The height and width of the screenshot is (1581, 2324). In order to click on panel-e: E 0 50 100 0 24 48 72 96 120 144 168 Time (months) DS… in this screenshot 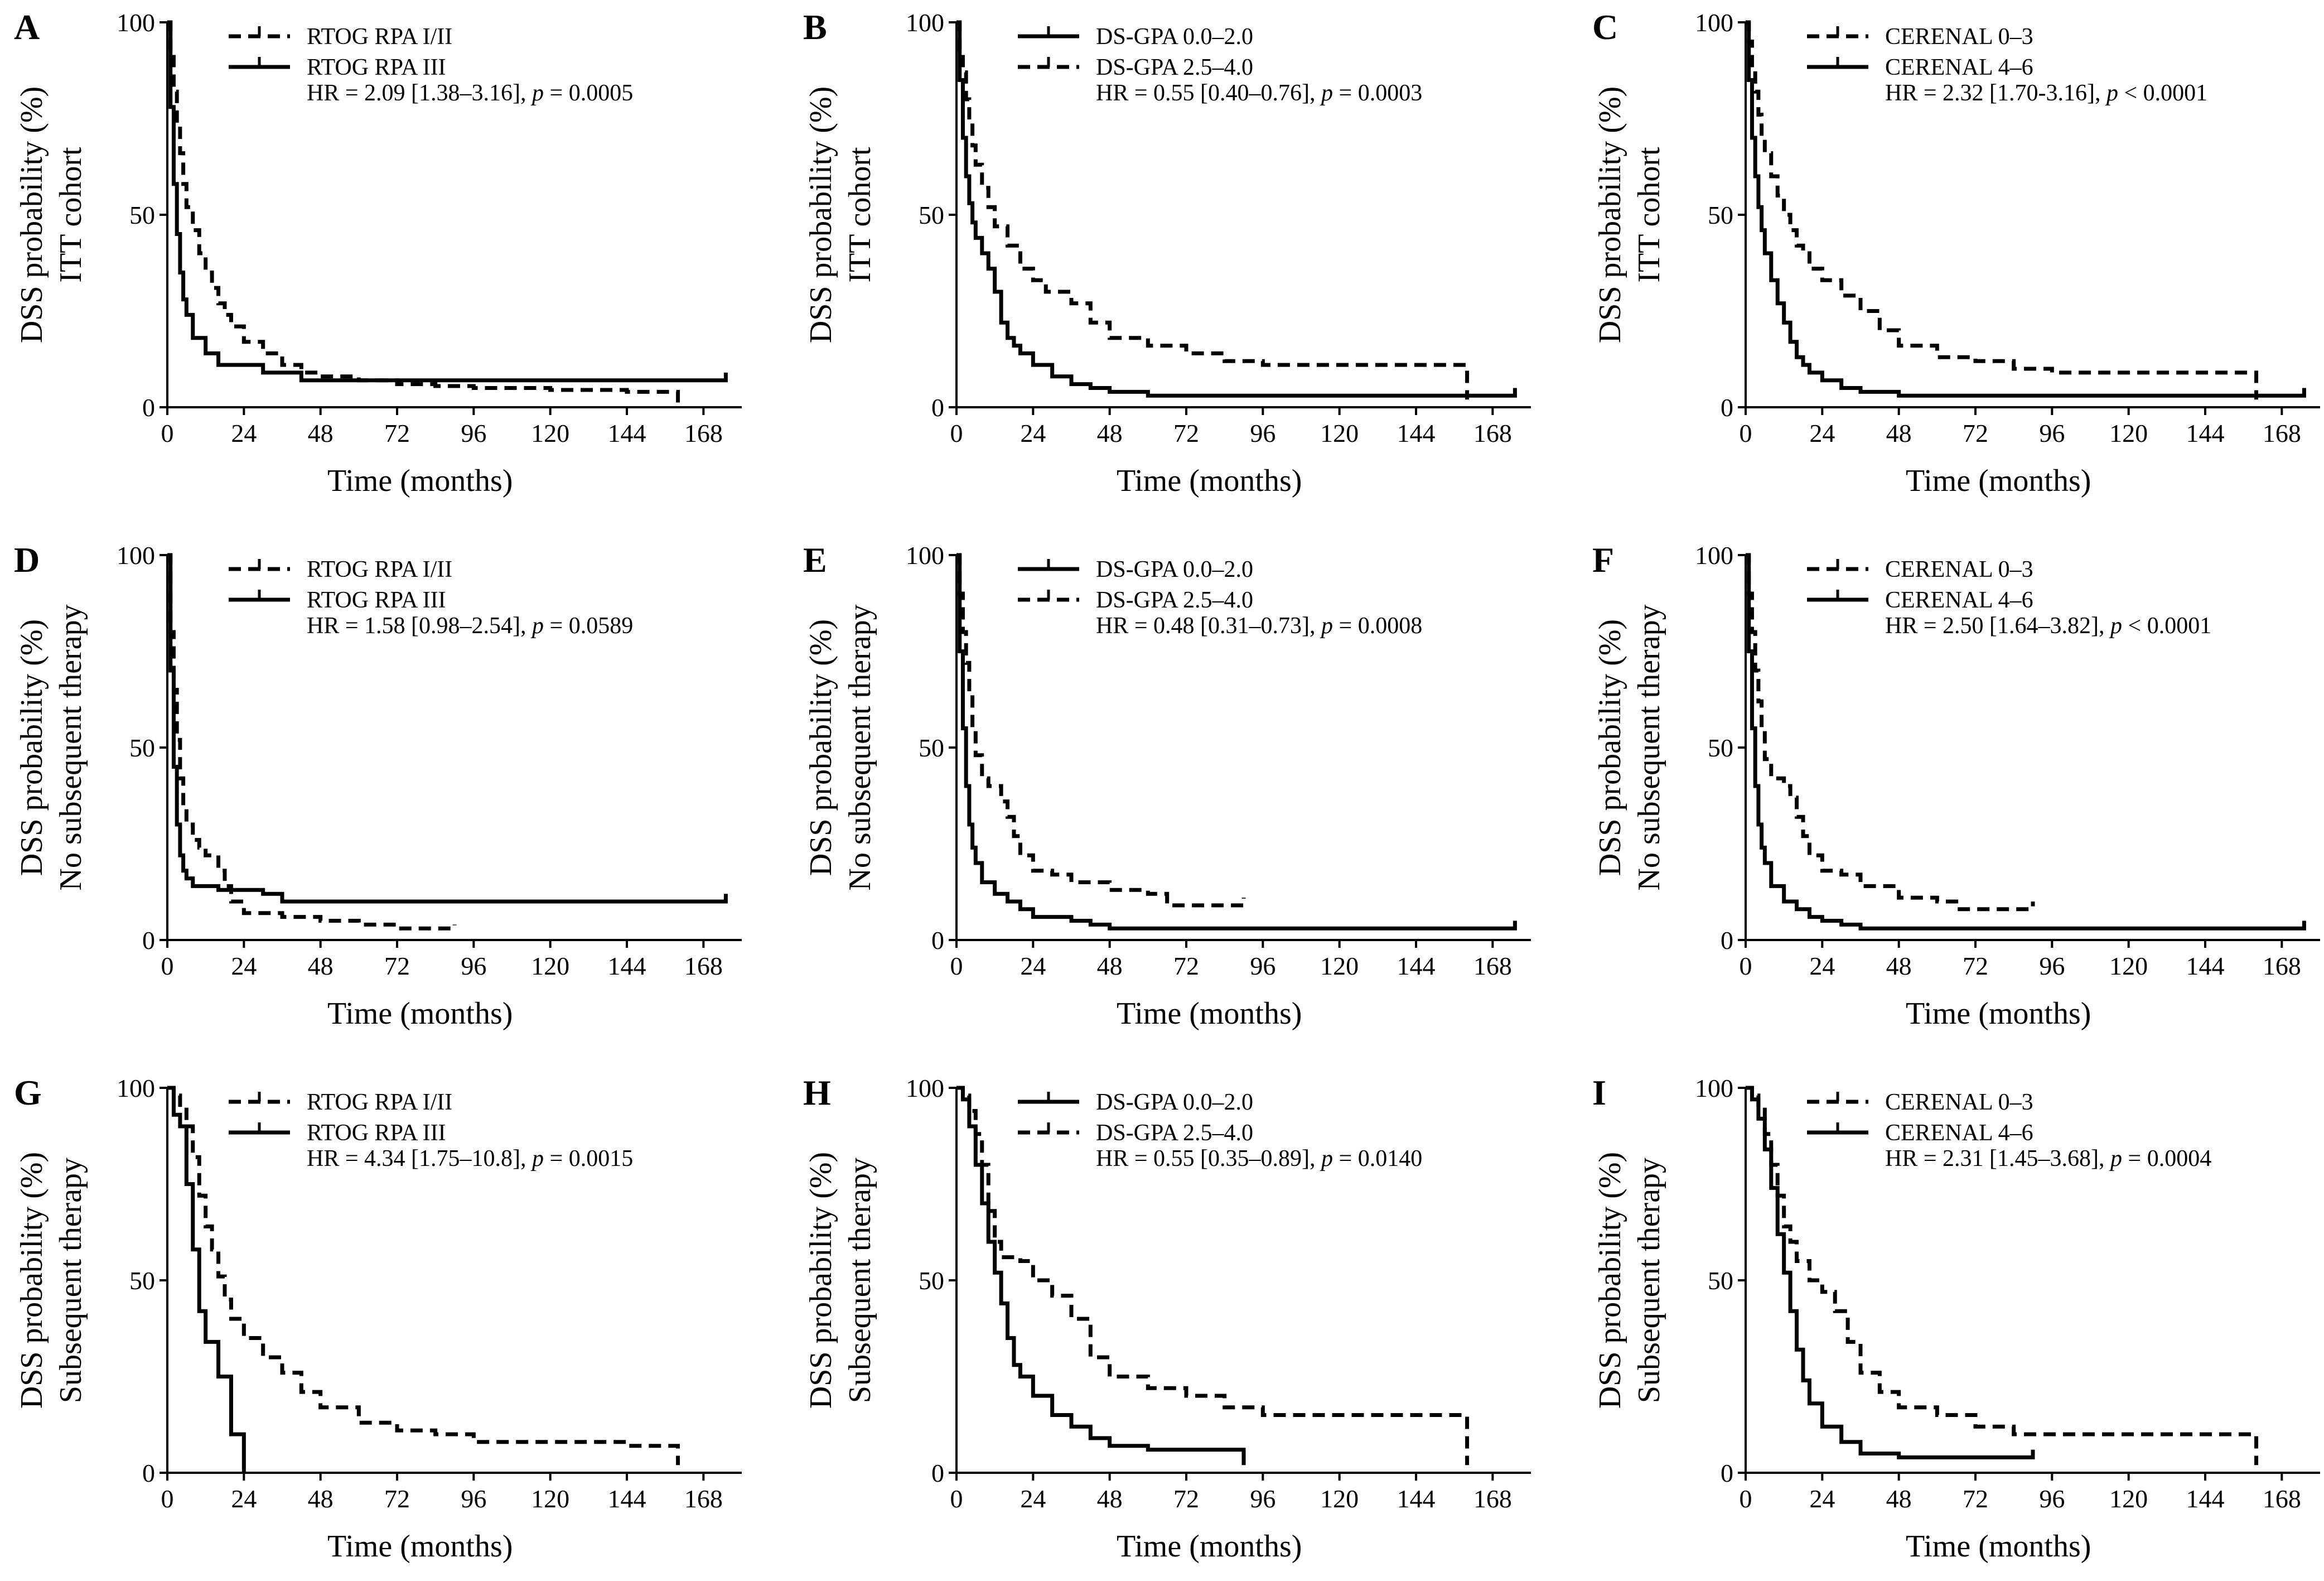, I will do `click(1167, 785)`.